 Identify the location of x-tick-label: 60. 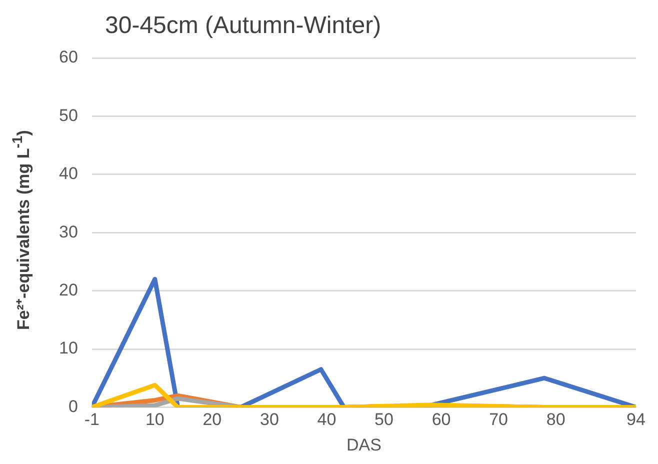
(441, 420).